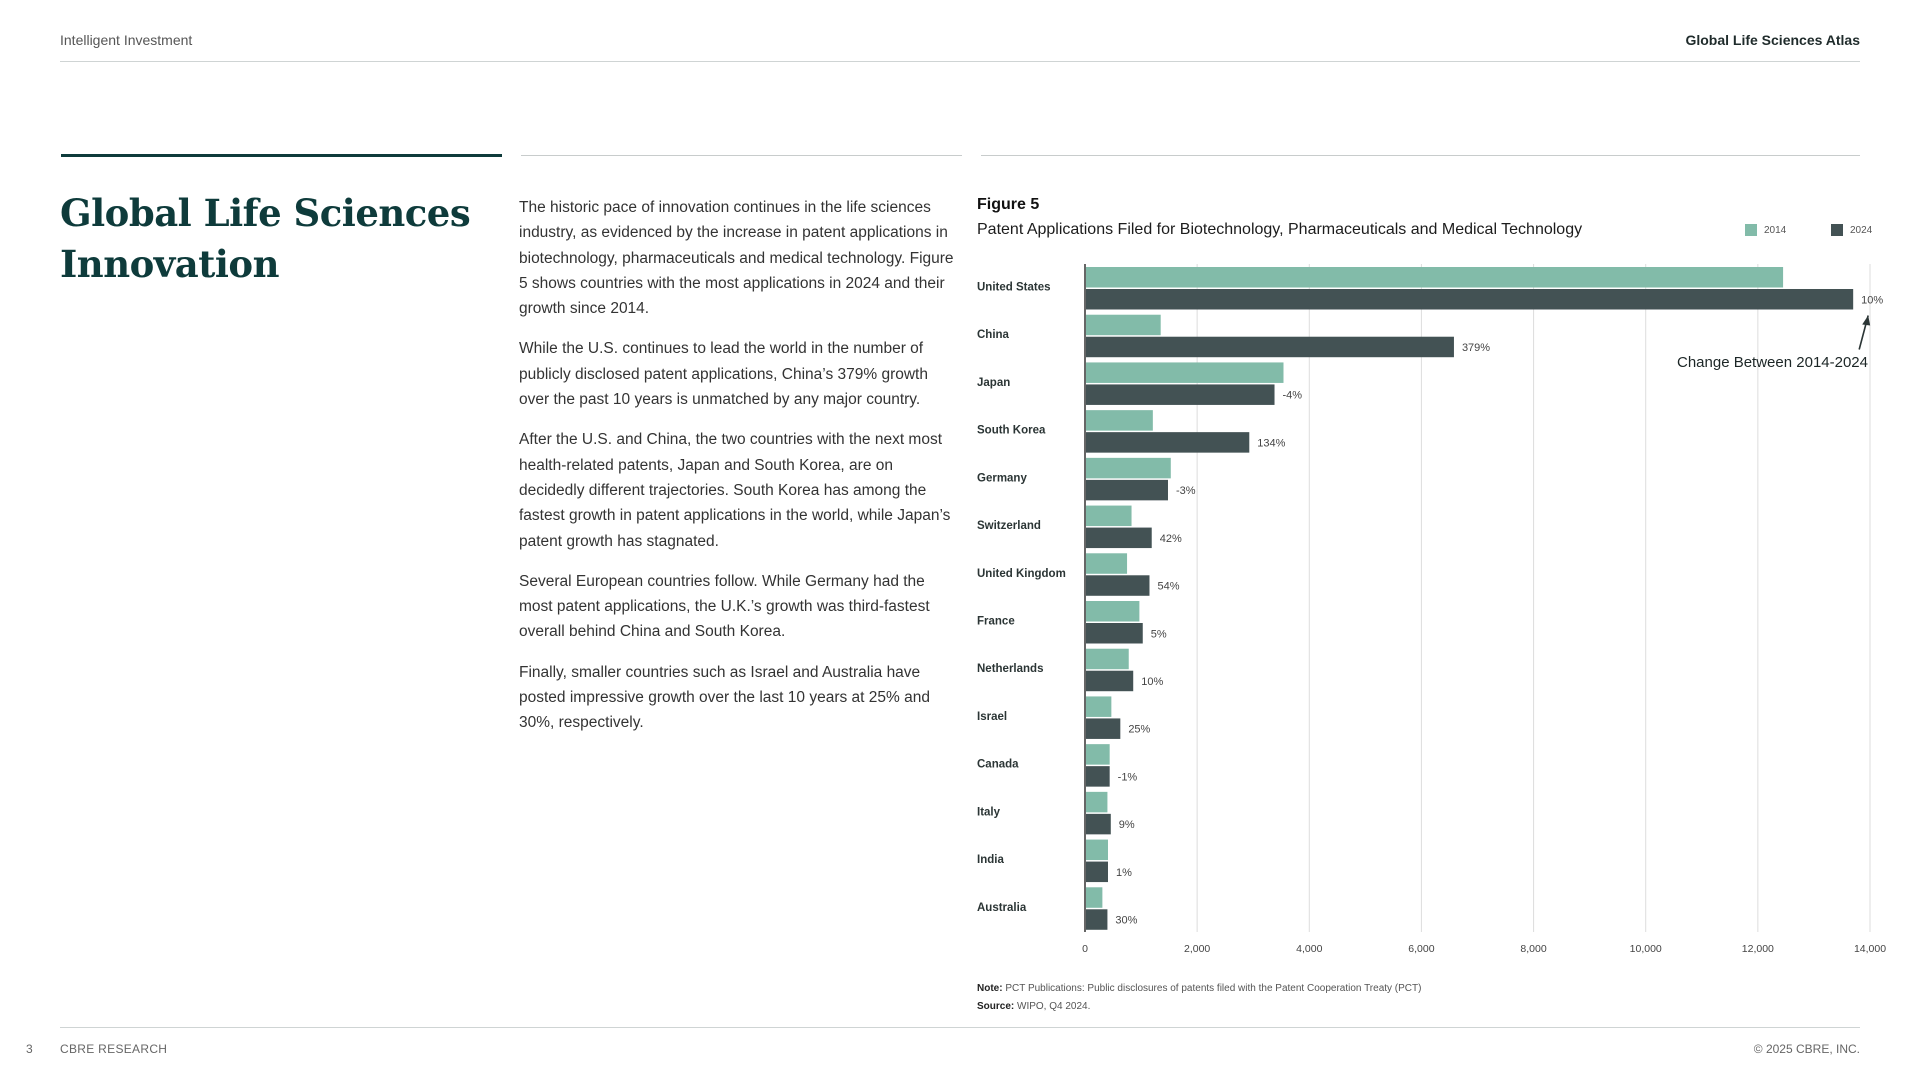 This screenshot has height=1080, width=1920. Describe the element at coordinates (1011, 431) in the screenshot. I see `category-label: South Korea` at that location.